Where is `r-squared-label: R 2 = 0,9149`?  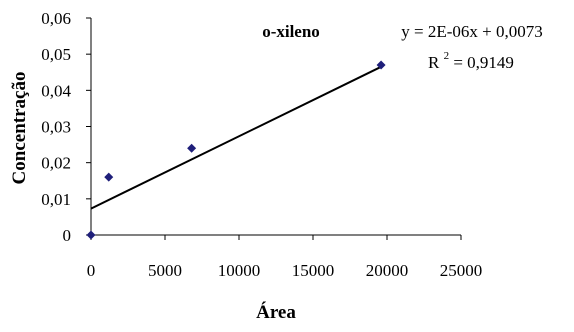 r-squared-label: R 2 = 0,9149 is located at coordinates (471, 58).